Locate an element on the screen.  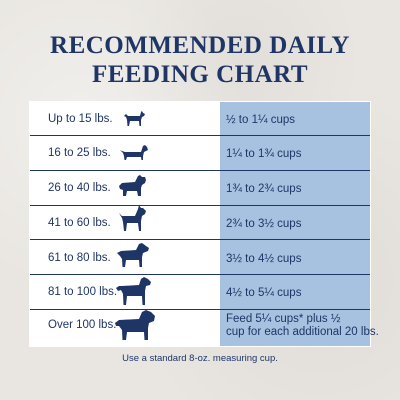
cups-value: ½ to 1¼ cups is located at coordinates (261, 120).